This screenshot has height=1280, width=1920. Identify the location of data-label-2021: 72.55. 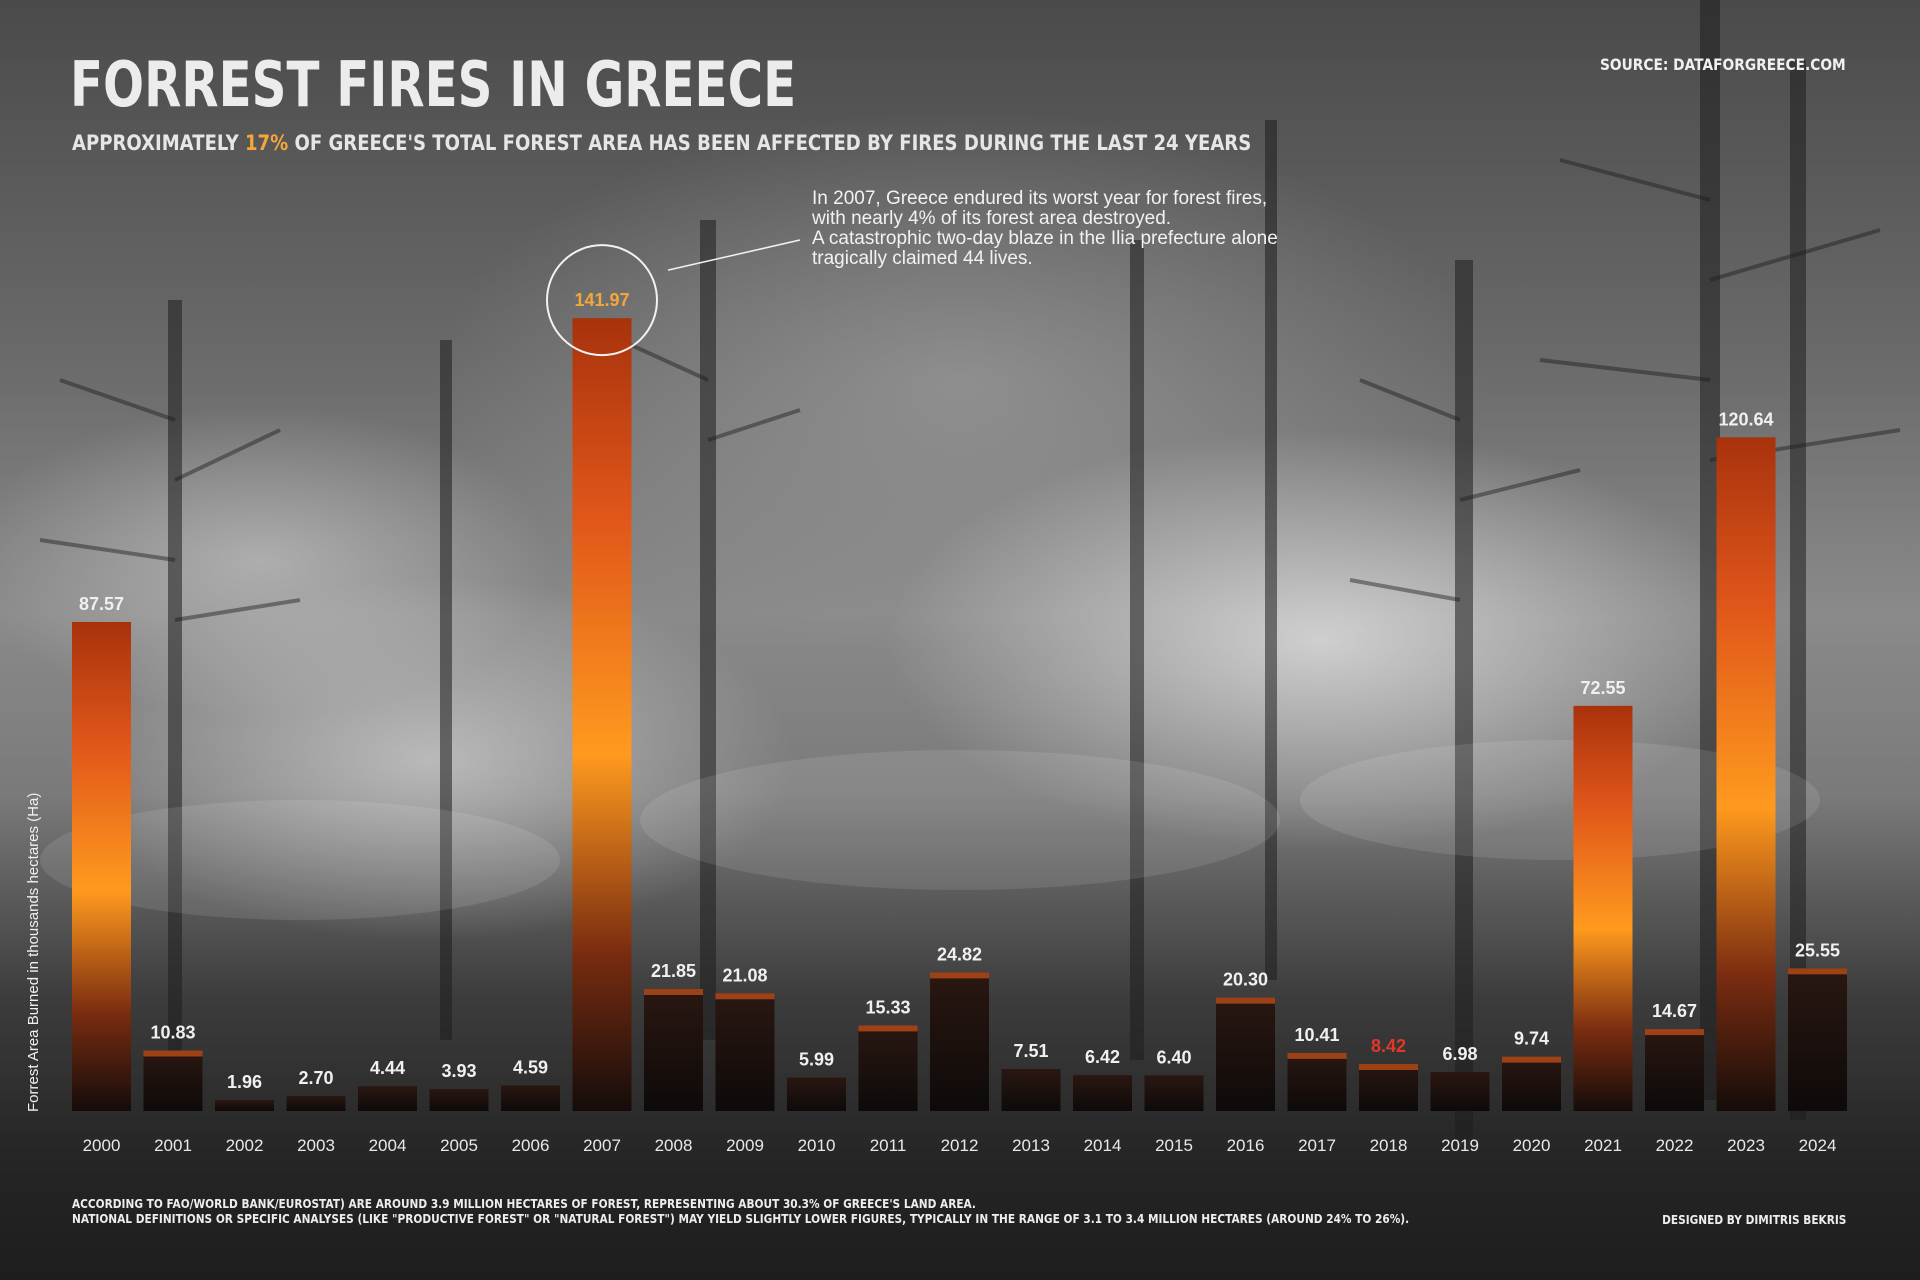
(1602, 688).